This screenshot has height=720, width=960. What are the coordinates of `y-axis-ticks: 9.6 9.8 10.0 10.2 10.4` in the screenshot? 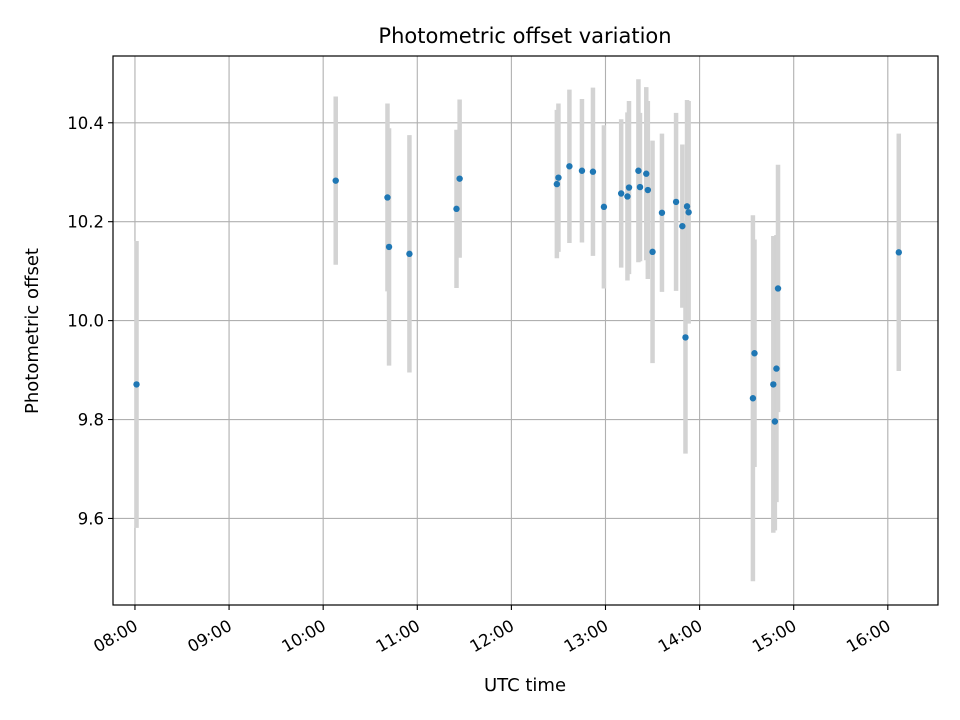 It's located at (90, 321).